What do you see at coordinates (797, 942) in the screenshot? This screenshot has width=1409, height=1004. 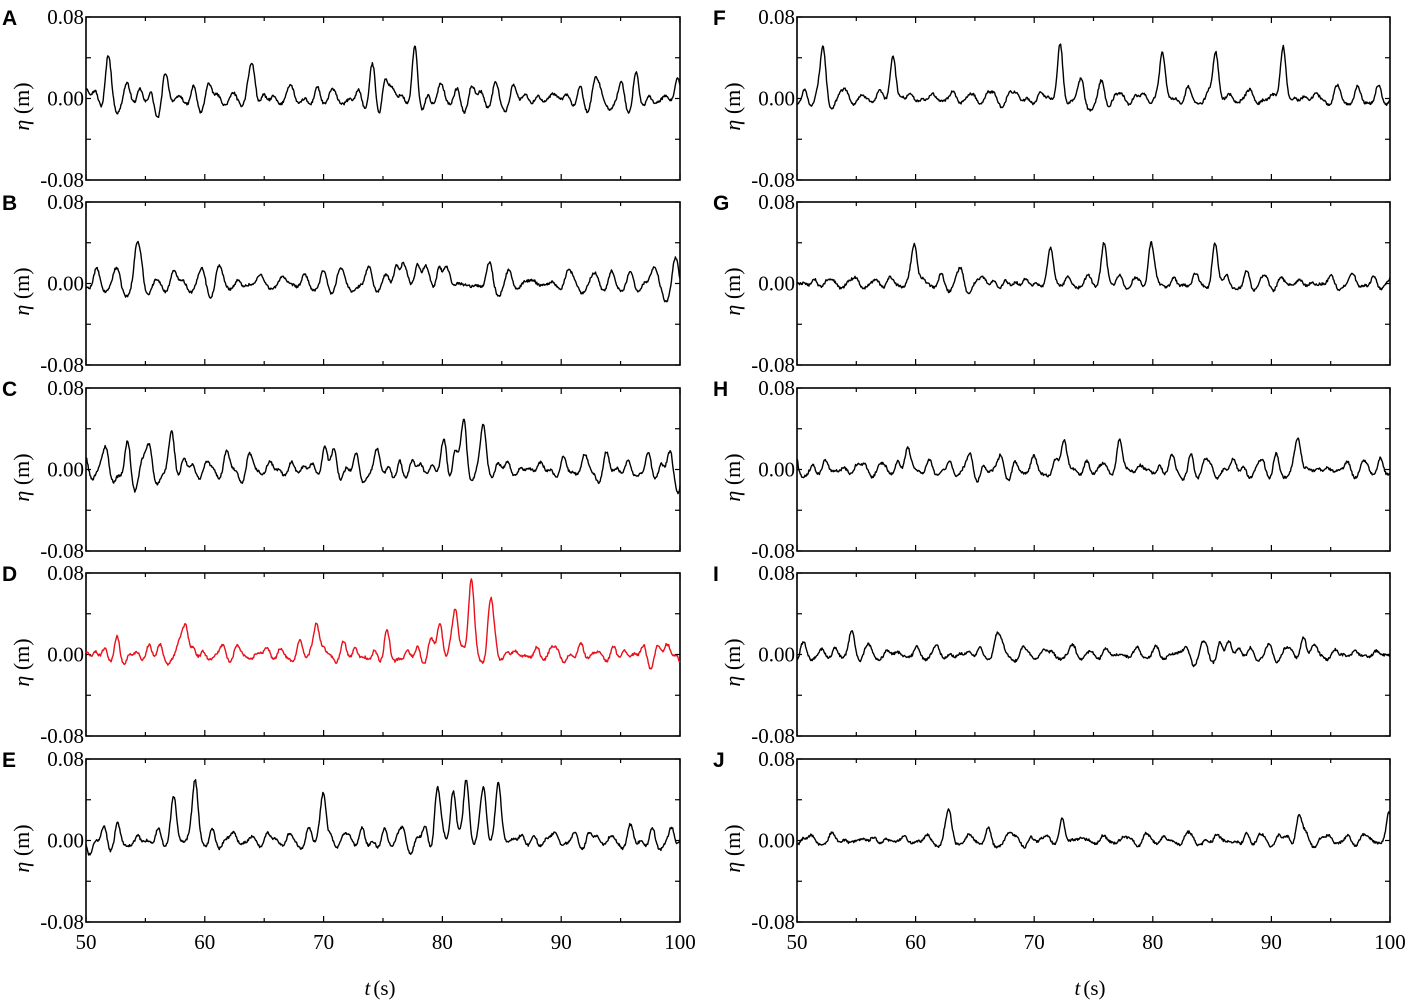 I see `panel-j-xtick-label-0: 50` at bounding box center [797, 942].